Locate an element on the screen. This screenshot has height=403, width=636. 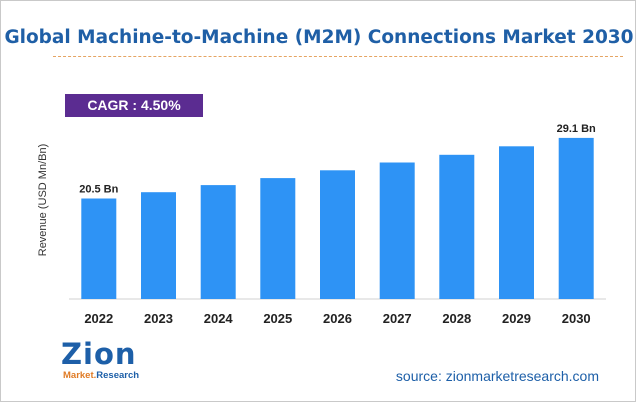
logo-subtitle: Market.Research is located at coordinates (101, 375).